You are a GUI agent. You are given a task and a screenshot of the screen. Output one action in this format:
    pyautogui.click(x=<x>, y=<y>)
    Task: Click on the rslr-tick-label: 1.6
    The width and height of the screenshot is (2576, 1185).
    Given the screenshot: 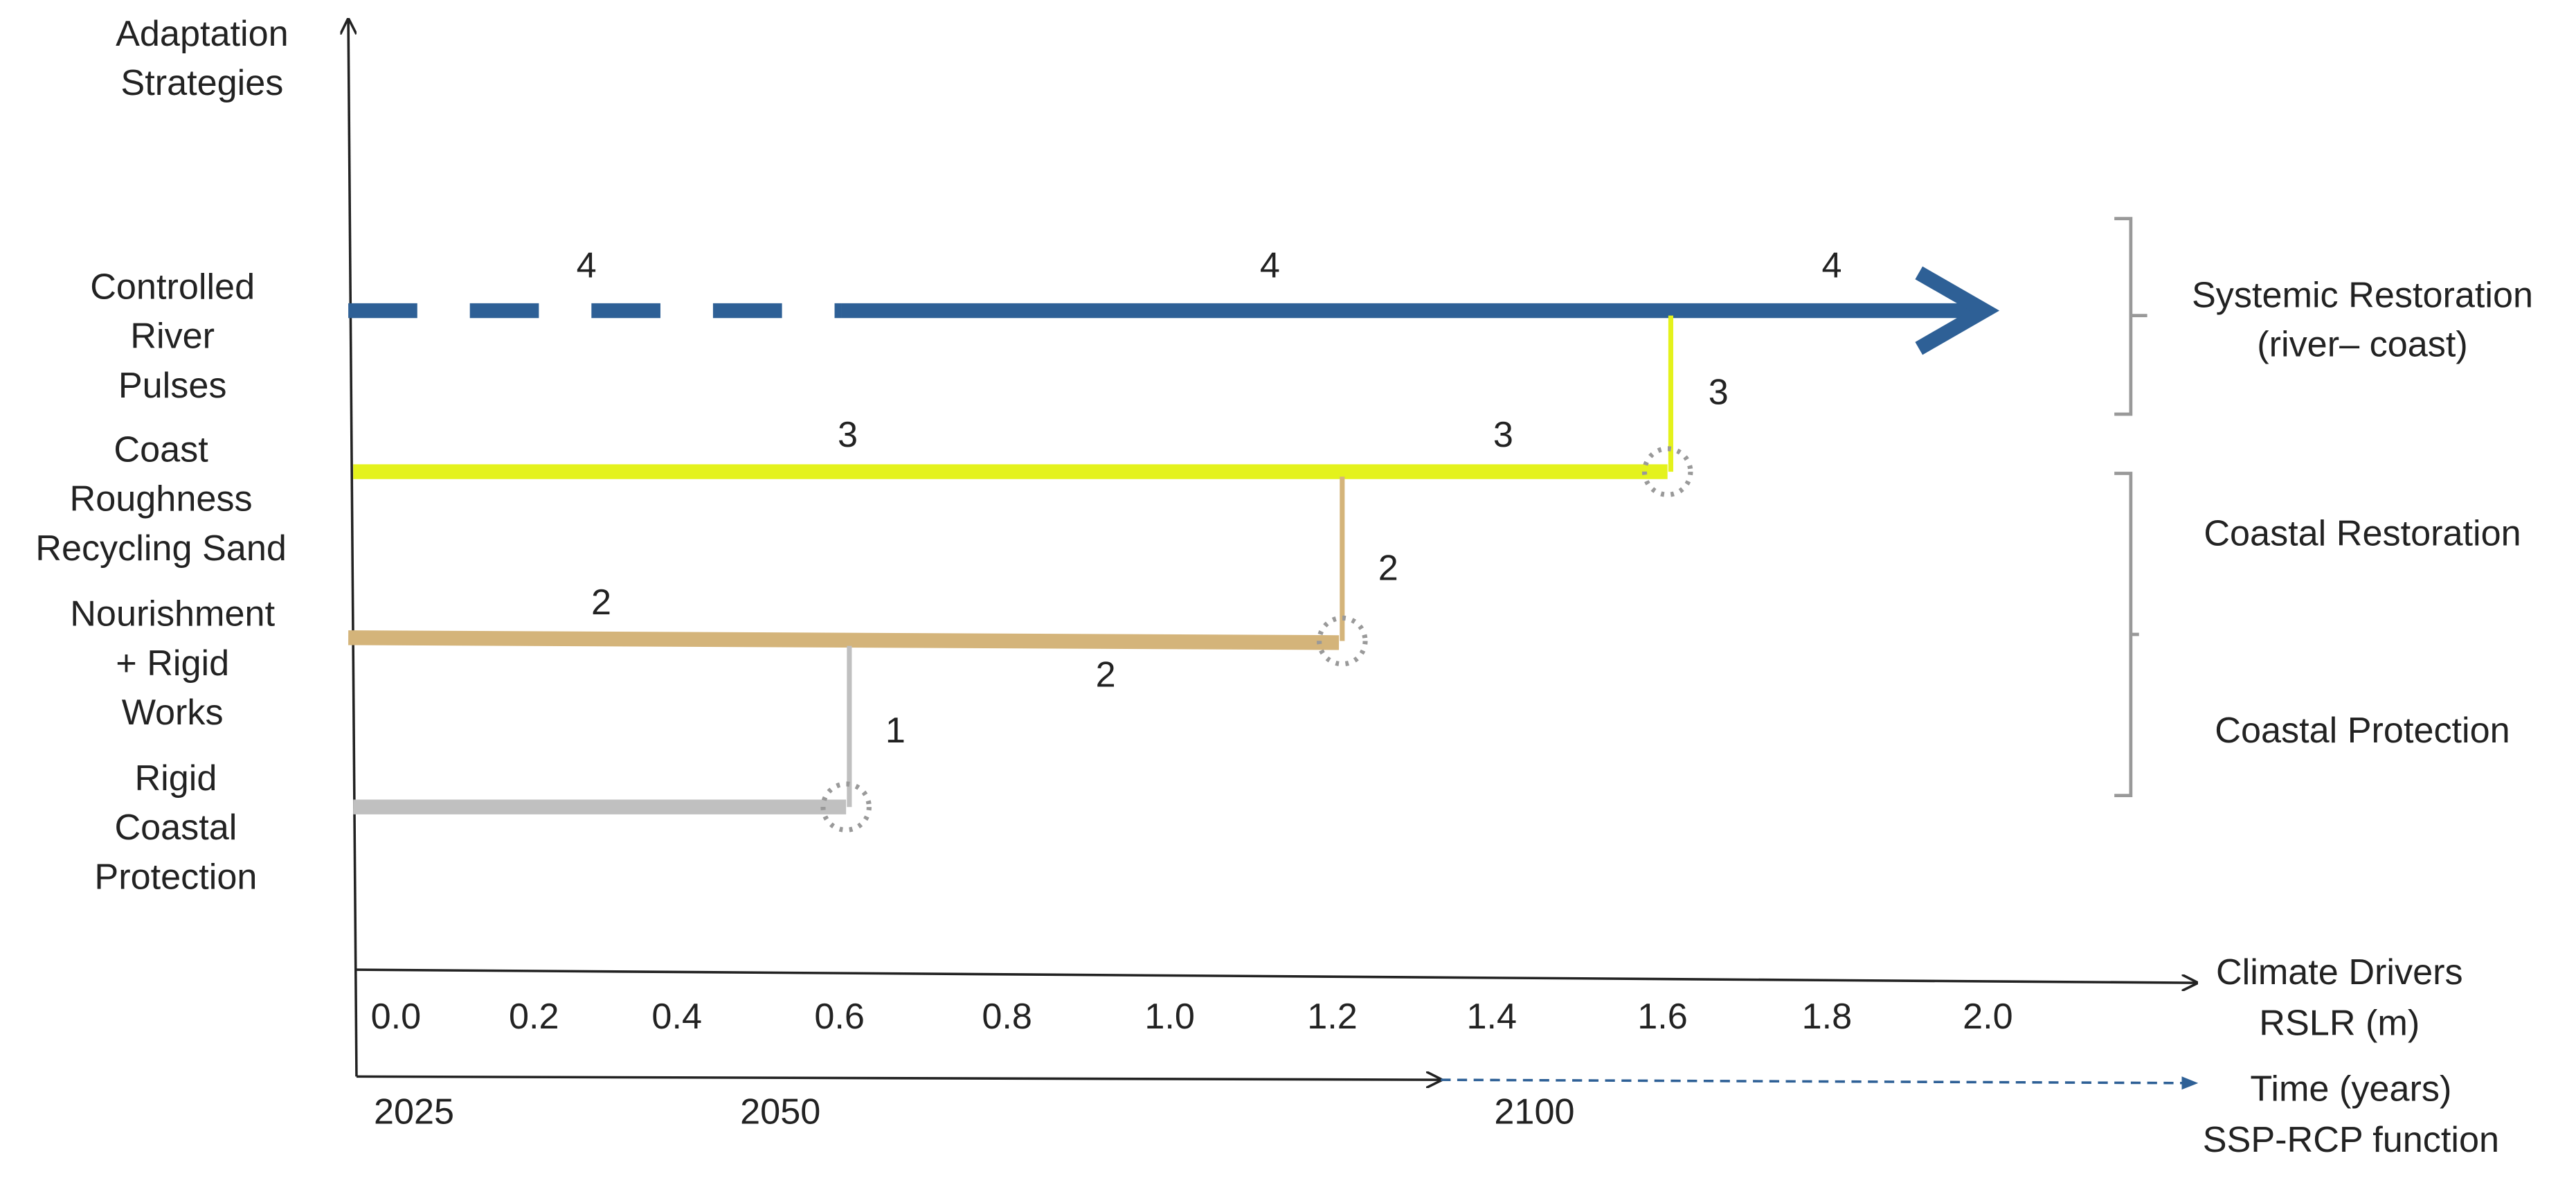 What is the action you would take?
    pyautogui.click(x=1662, y=1017)
    